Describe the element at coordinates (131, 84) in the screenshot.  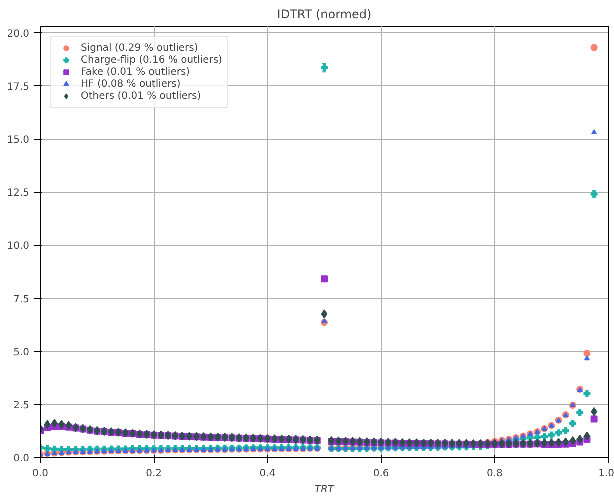
I see `legend-label: HF (0.08 % outliers)` at that location.